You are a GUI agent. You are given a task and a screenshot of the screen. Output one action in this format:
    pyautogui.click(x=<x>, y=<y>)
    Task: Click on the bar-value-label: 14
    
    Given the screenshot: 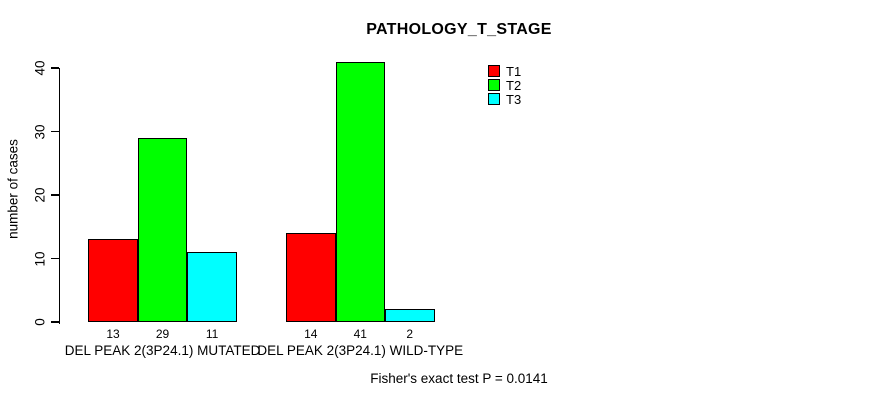 What is the action you would take?
    pyautogui.click(x=311, y=334)
    